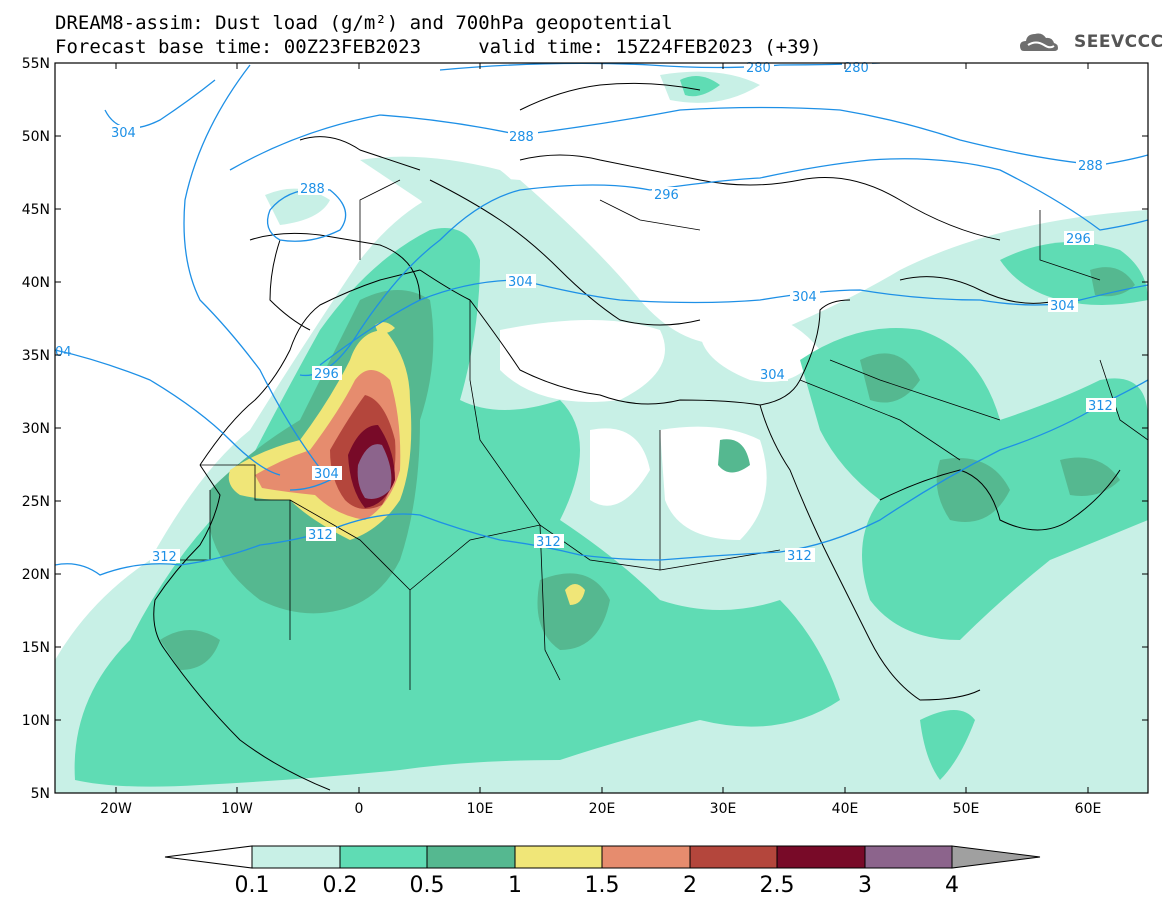 The image size is (1165, 907). What do you see at coordinates (36, 429) in the screenshot?
I see `lat-label: 30N` at bounding box center [36, 429].